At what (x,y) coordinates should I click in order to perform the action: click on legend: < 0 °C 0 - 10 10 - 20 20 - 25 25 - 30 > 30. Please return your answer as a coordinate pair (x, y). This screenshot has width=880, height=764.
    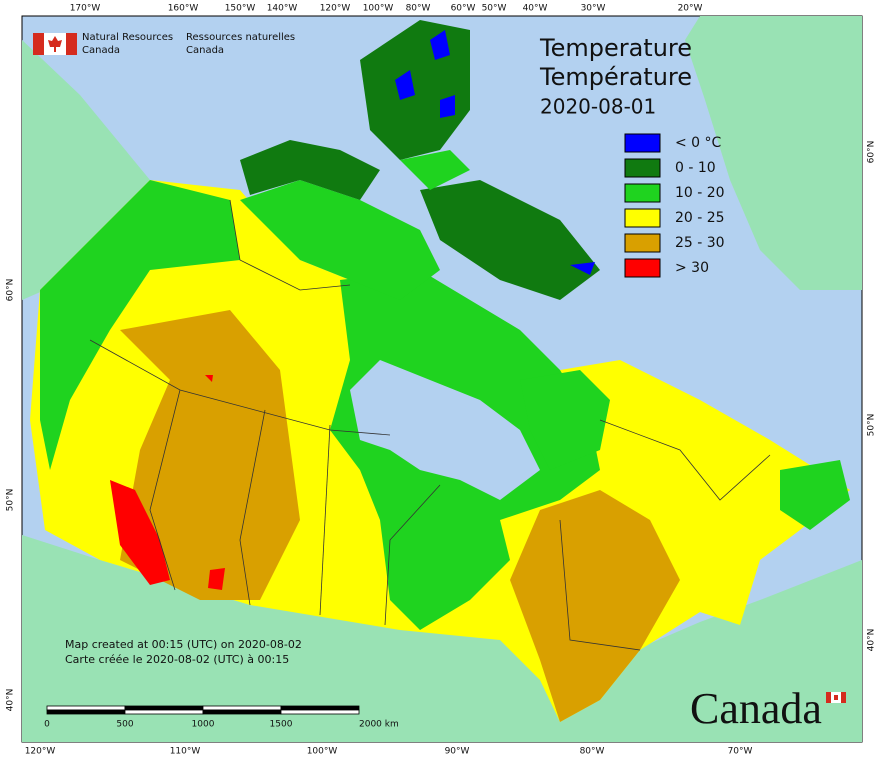
    Looking at the image, I should click on (674, 205).